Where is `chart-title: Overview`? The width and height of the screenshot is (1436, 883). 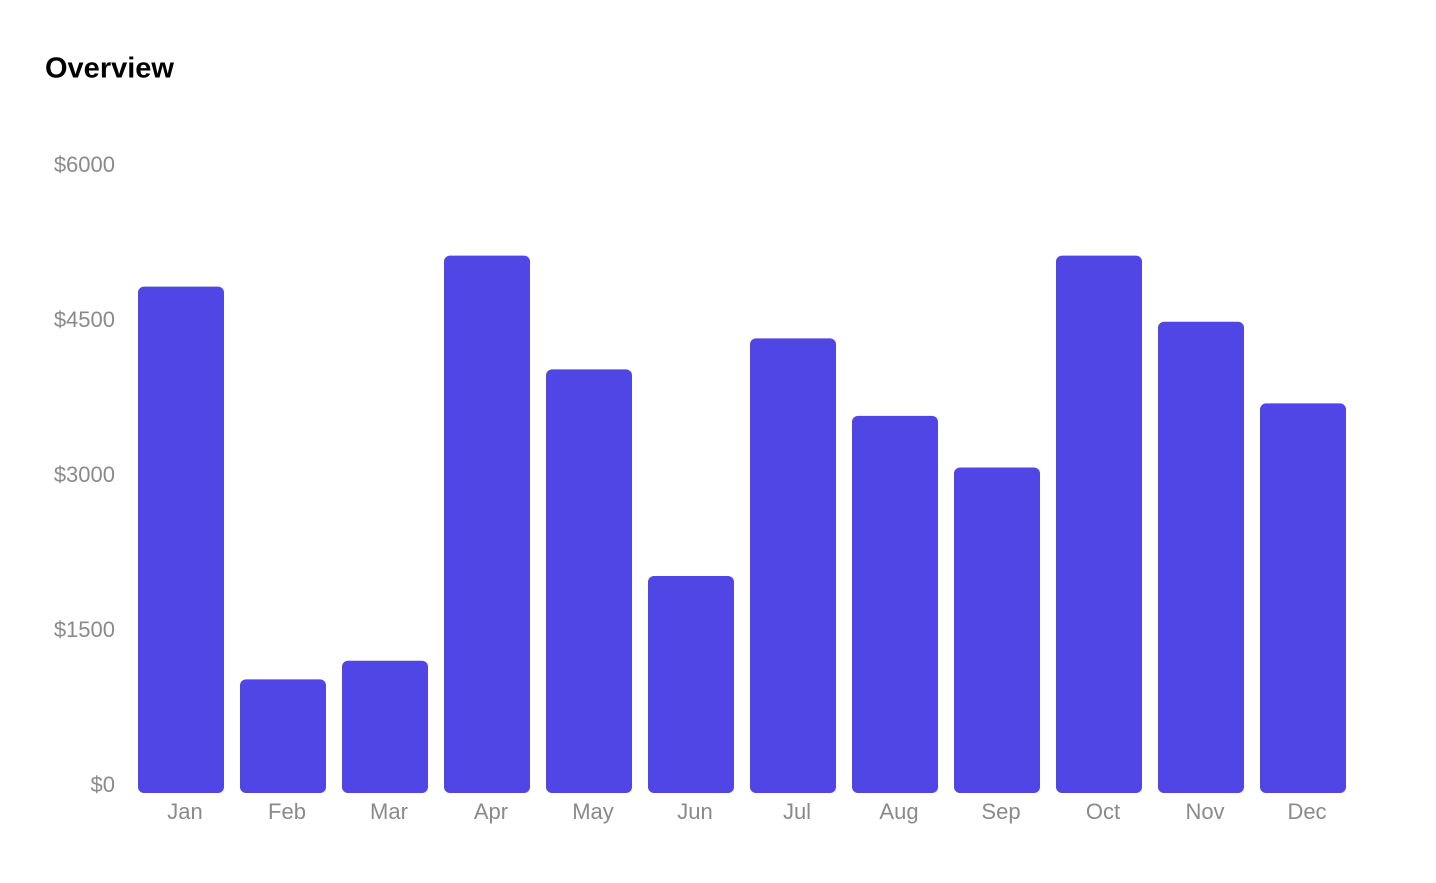
chart-title: Overview is located at coordinates (109, 69).